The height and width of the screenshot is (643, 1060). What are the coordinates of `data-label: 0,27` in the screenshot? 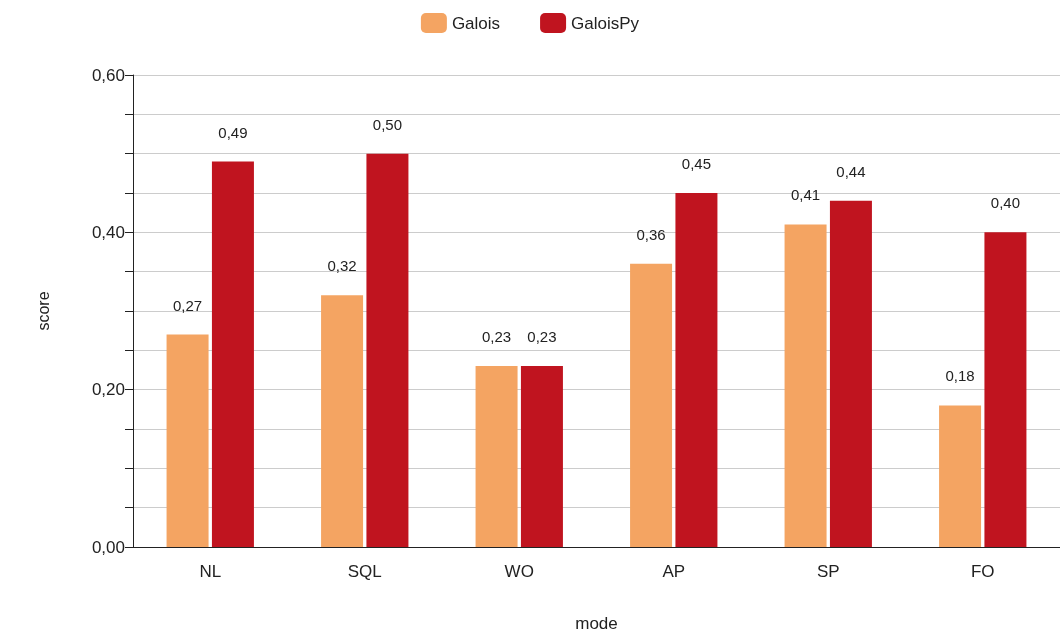 It's located at (187, 305).